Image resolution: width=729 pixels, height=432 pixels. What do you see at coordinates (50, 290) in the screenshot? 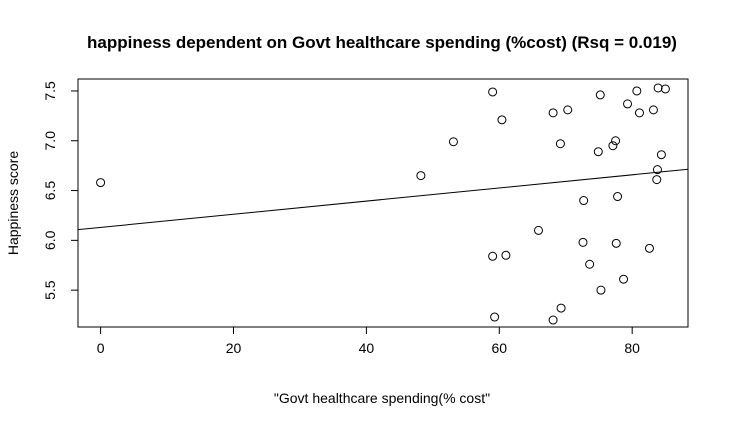
I see `y-tick-label: 5.5` at bounding box center [50, 290].